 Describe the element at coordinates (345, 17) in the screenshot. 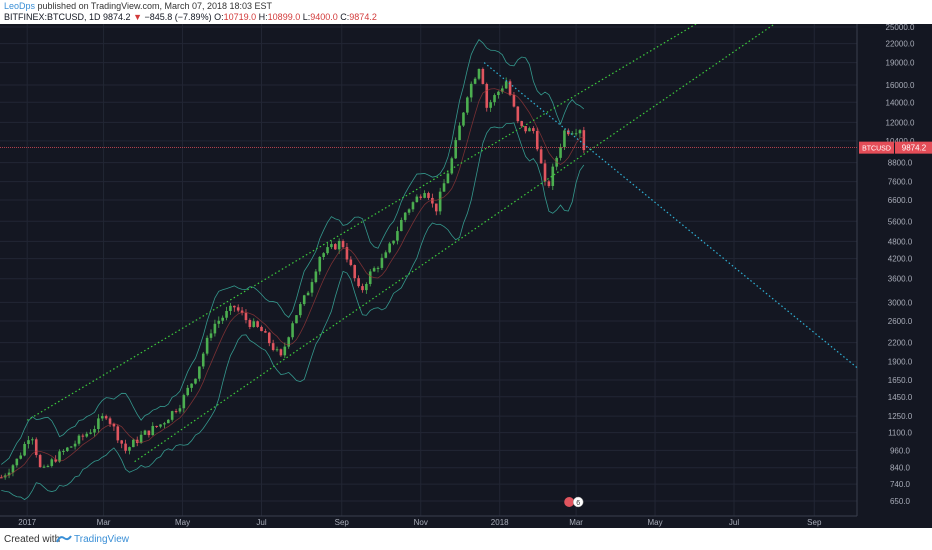

I see `close-label: C:` at that location.